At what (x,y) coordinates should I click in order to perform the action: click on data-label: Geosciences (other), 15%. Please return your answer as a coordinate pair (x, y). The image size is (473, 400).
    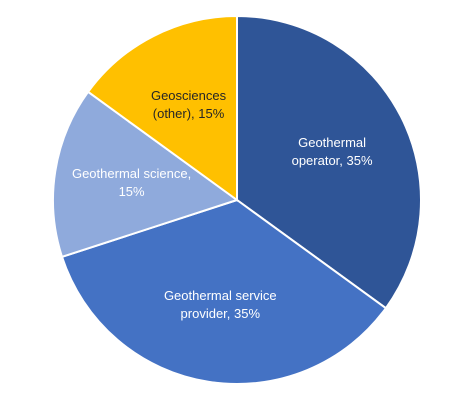
    Looking at the image, I should click on (188, 104).